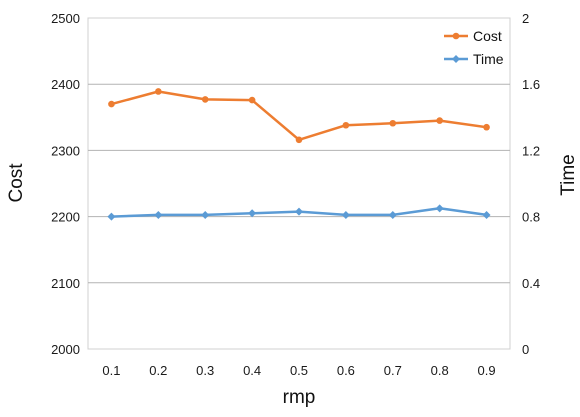  Describe the element at coordinates (346, 370) in the screenshot. I see `x-tick-label: 0.6` at that location.